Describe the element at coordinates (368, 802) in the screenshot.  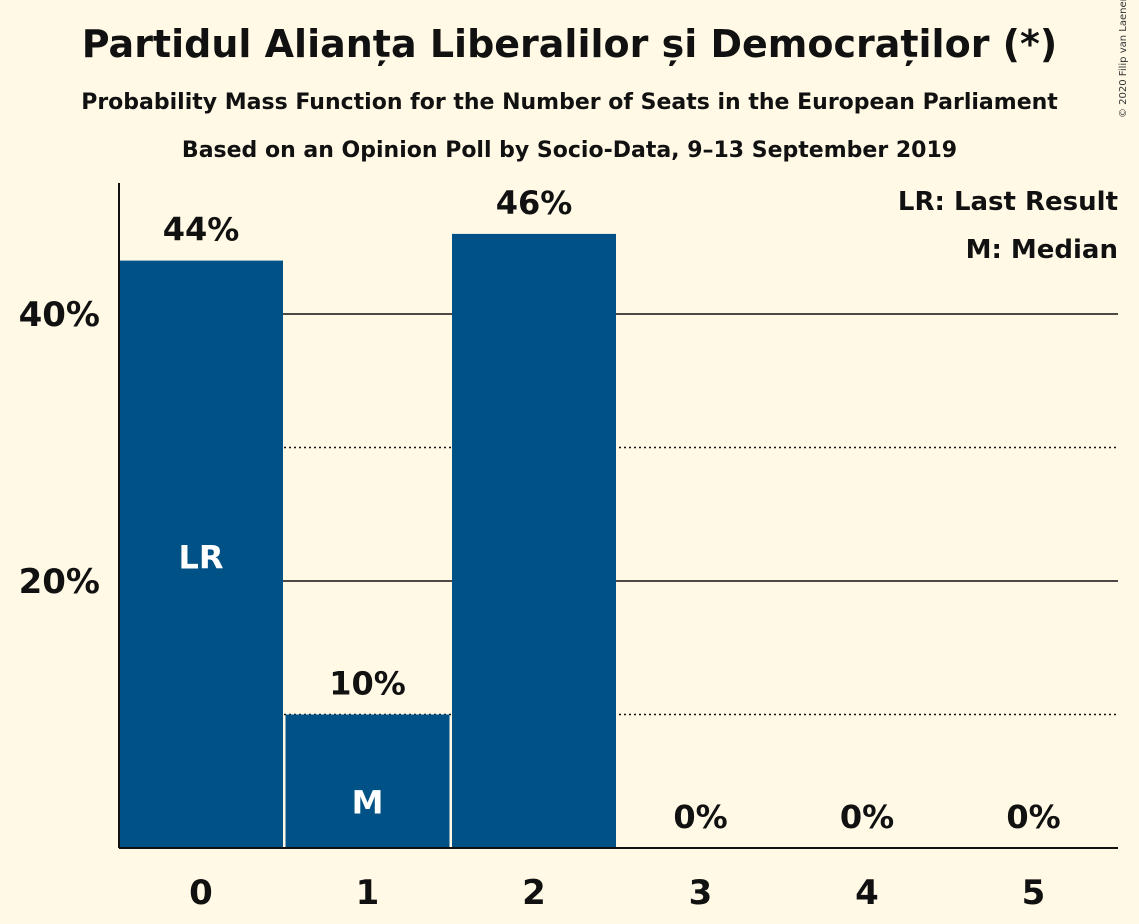
I see `bar-mark-label: M` at that location.